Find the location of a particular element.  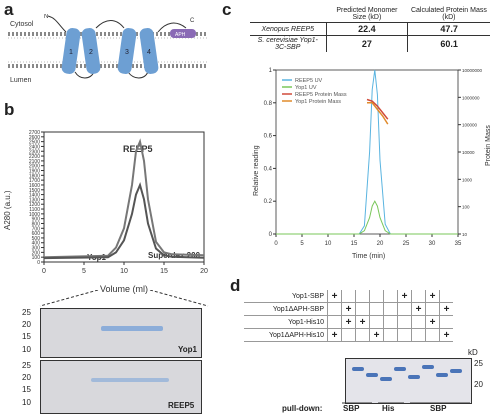

pulldown-row: Yop1ΔAPH-His10 + + + is located at coordinates (348, 335).